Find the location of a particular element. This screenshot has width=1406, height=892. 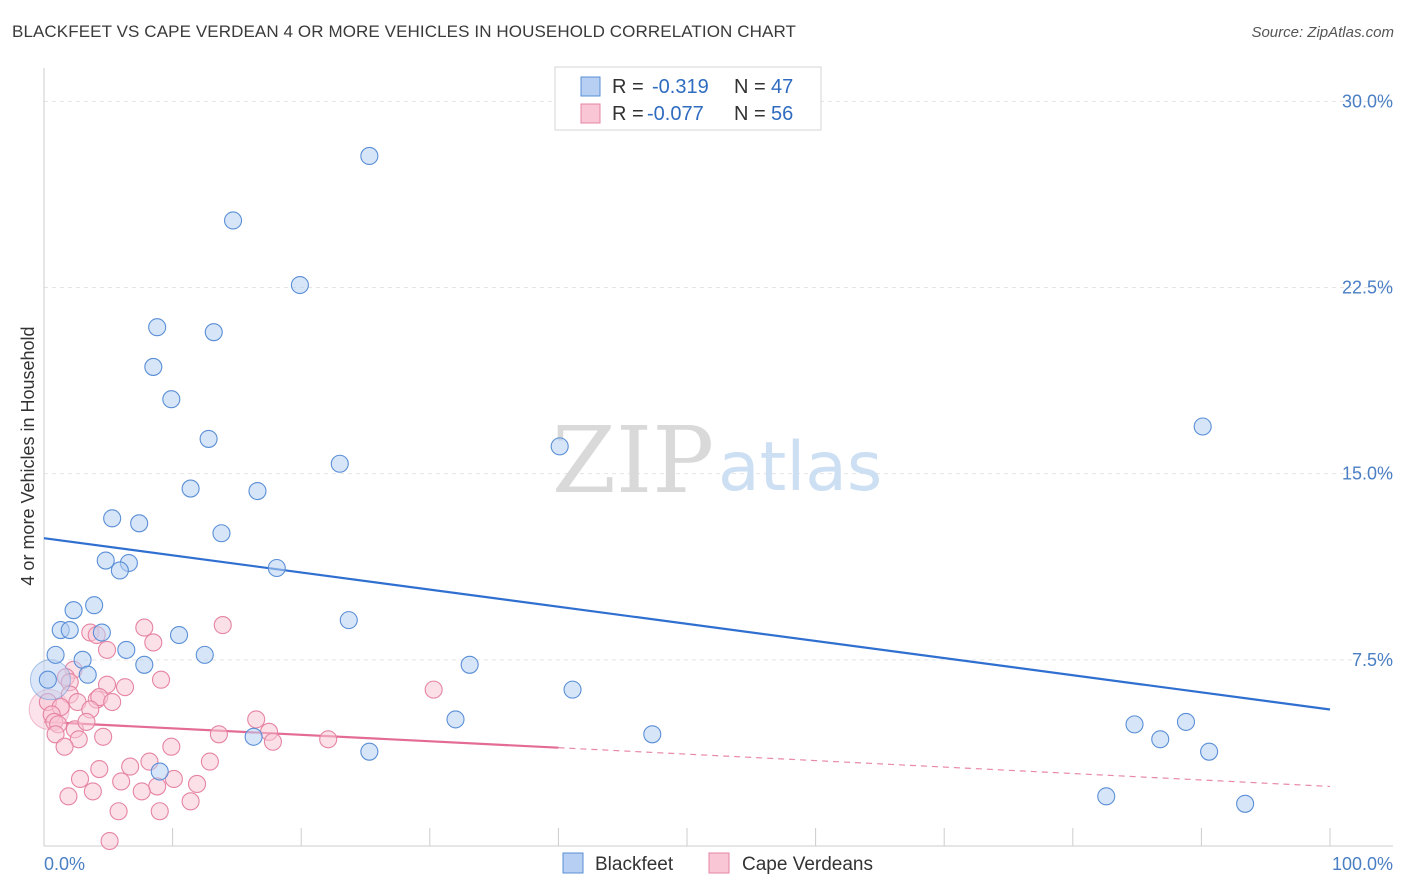

bottom-legend: Blackfeet Cape Verdeans is located at coordinates (717, 863).